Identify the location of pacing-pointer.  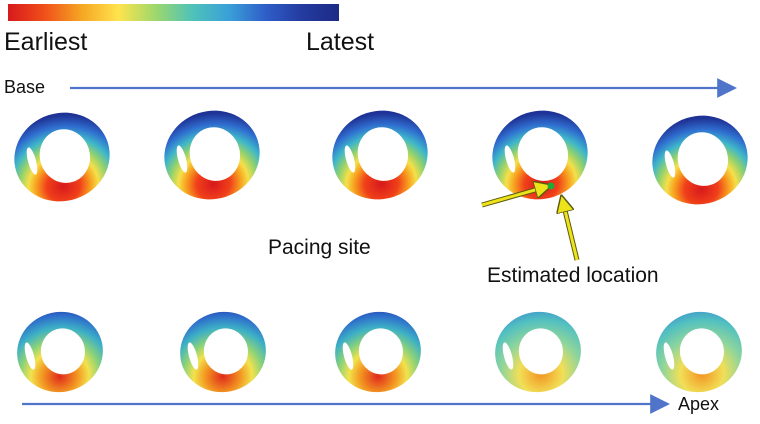
(515, 197).